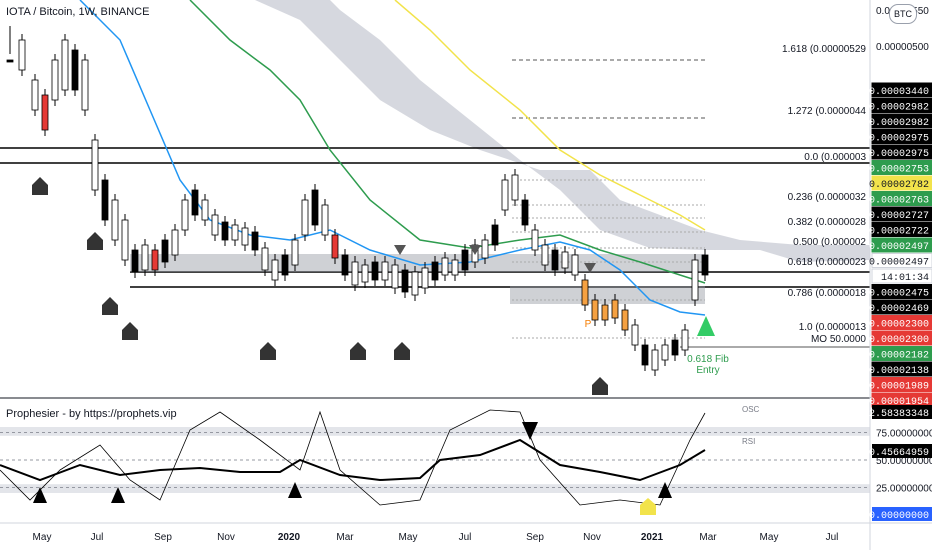 The image size is (932, 550). I want to click on price-tag-label: 14:01:34, so click(905, 278).